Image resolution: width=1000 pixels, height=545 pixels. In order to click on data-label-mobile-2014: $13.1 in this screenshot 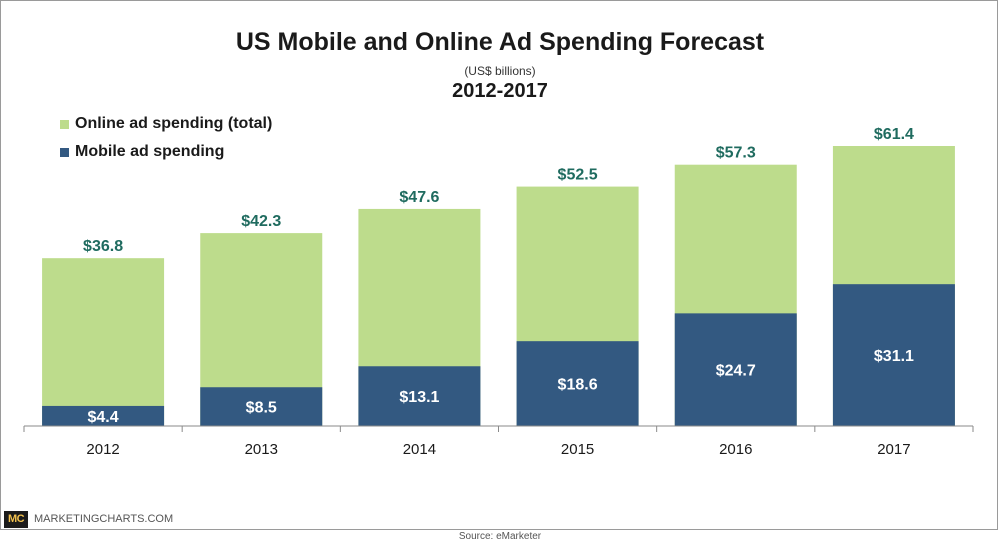, I will do `click(419, 397)`.